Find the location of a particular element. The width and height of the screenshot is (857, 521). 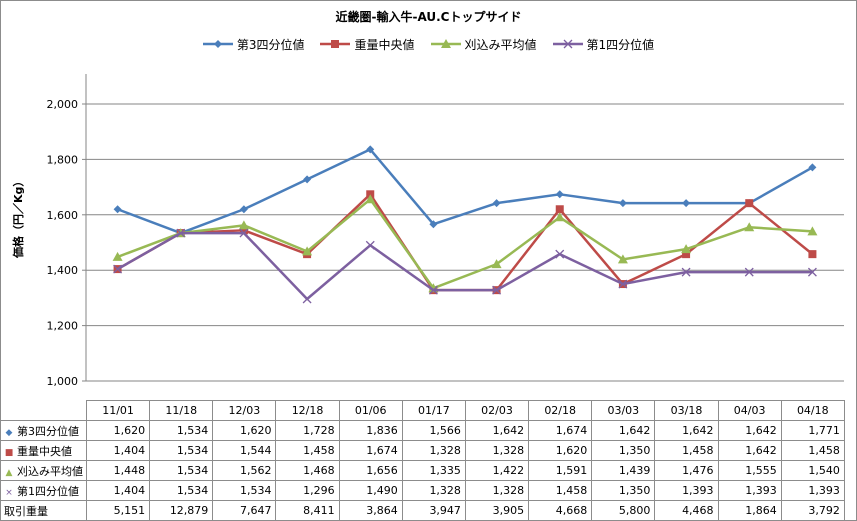

table-cell: 3,905 is located at coordinates (497, 510).